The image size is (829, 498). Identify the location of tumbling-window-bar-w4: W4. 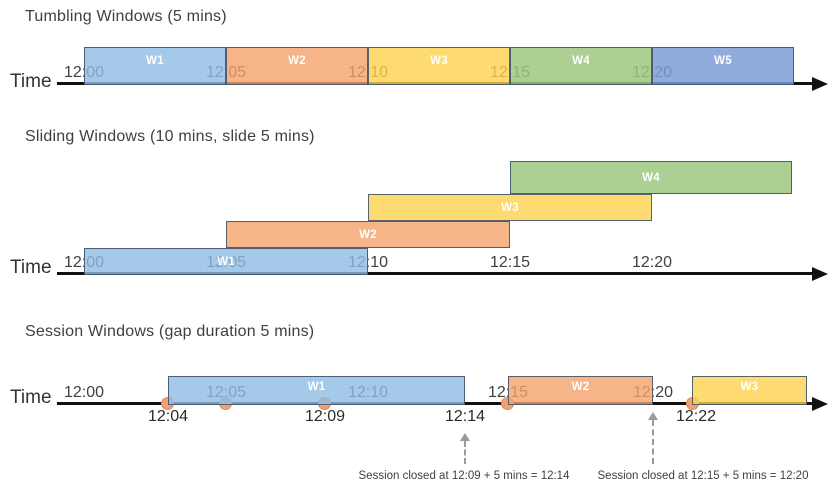
(581, 66).